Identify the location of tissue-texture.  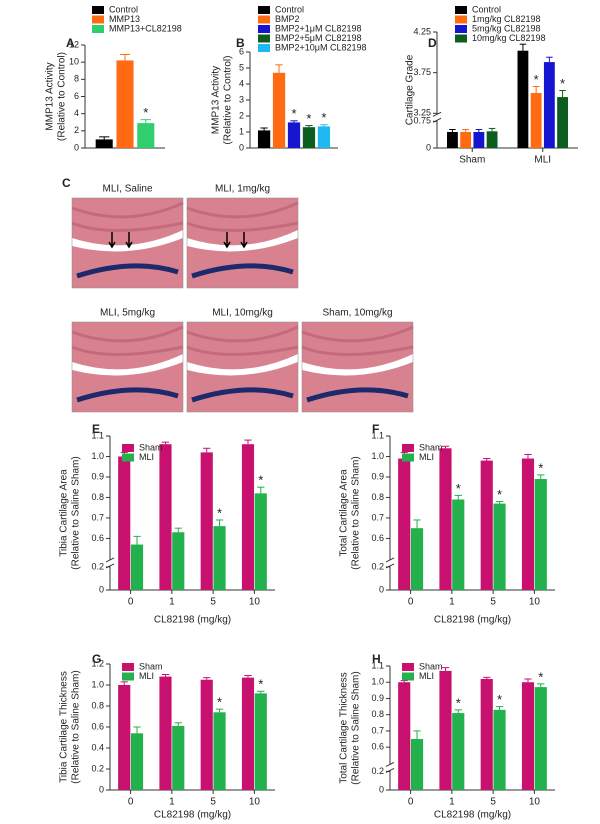
(127, 340).